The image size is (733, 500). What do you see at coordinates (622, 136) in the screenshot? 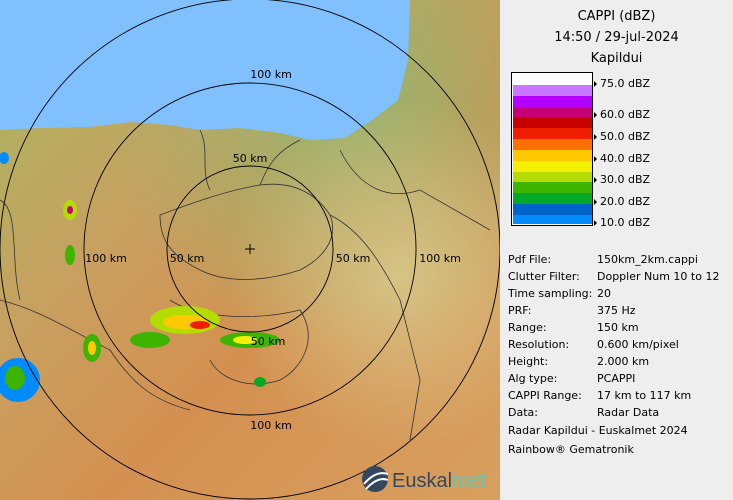
I see `legend-tick-label: 50.0 dBZ` at bounding box center [622, 136].